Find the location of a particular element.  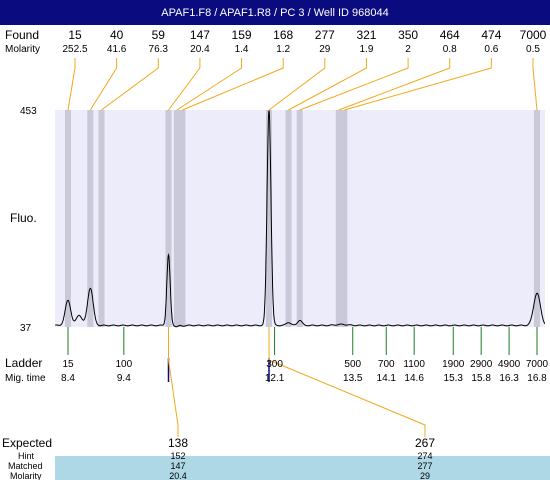

molarity-value-label: 29 is located at coordinates (425, 475).